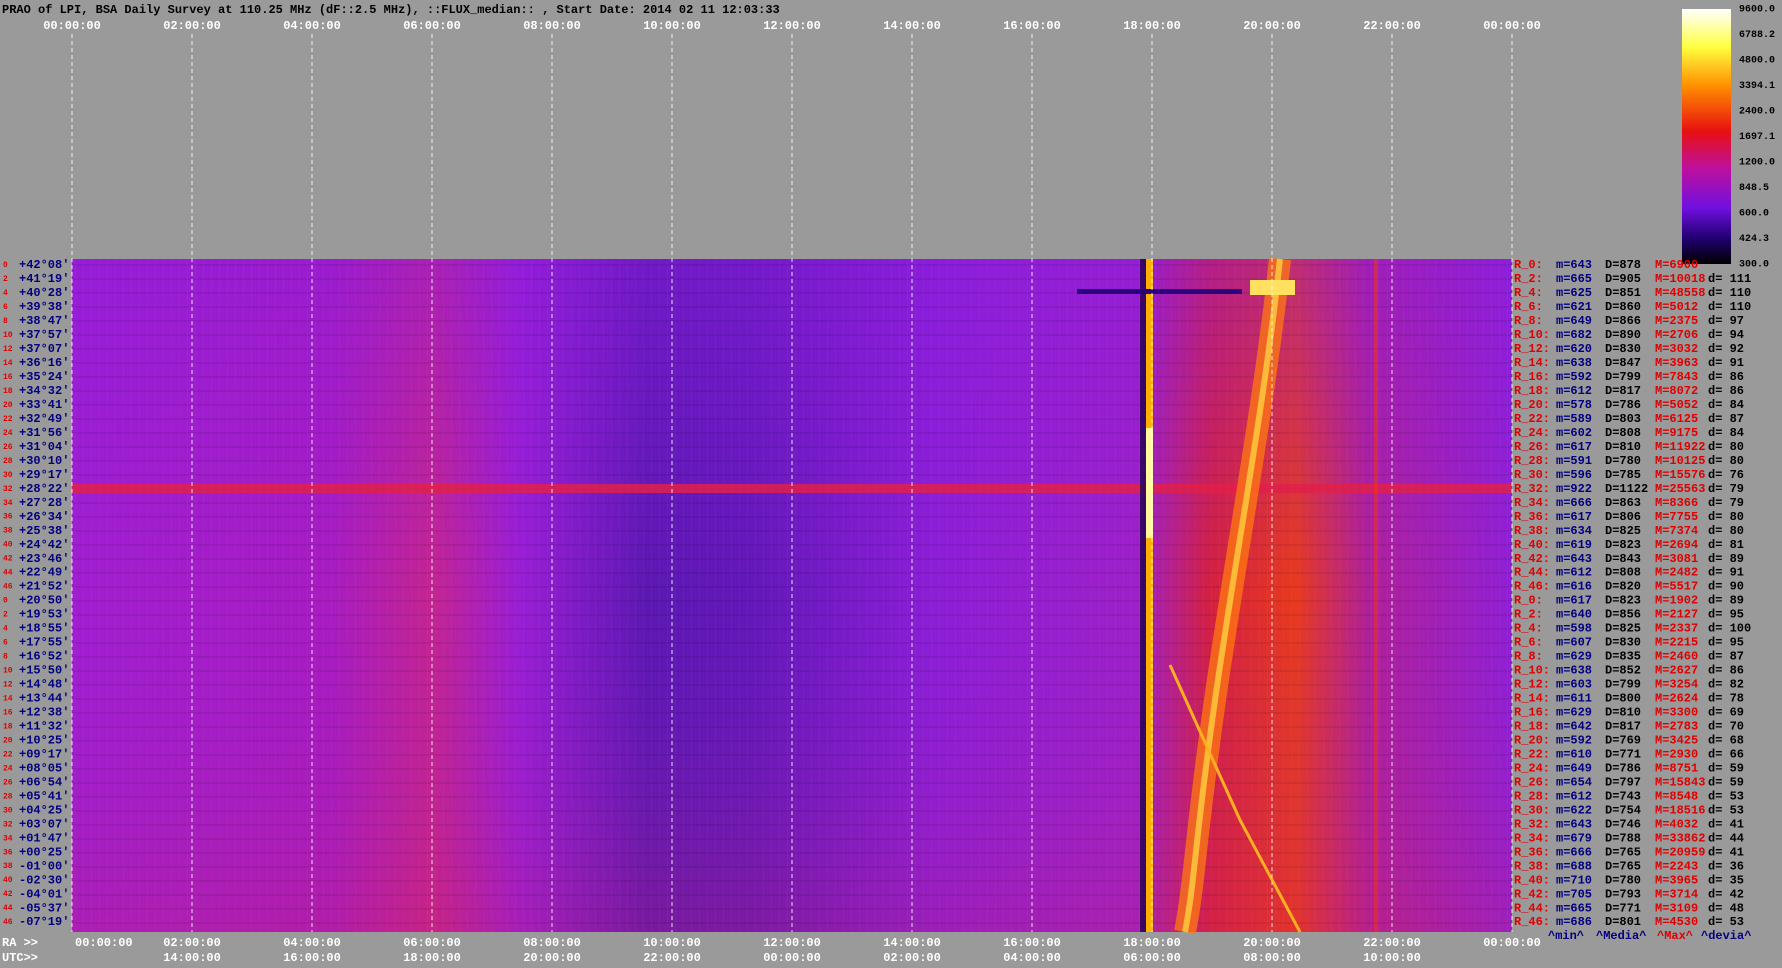 The height and width of the screenshot is (968, 1782). What do you see at coordinates (1726, 321) in the screenshot?
I see `row-deviation: d= 97` at bounding box center [1726, 321].